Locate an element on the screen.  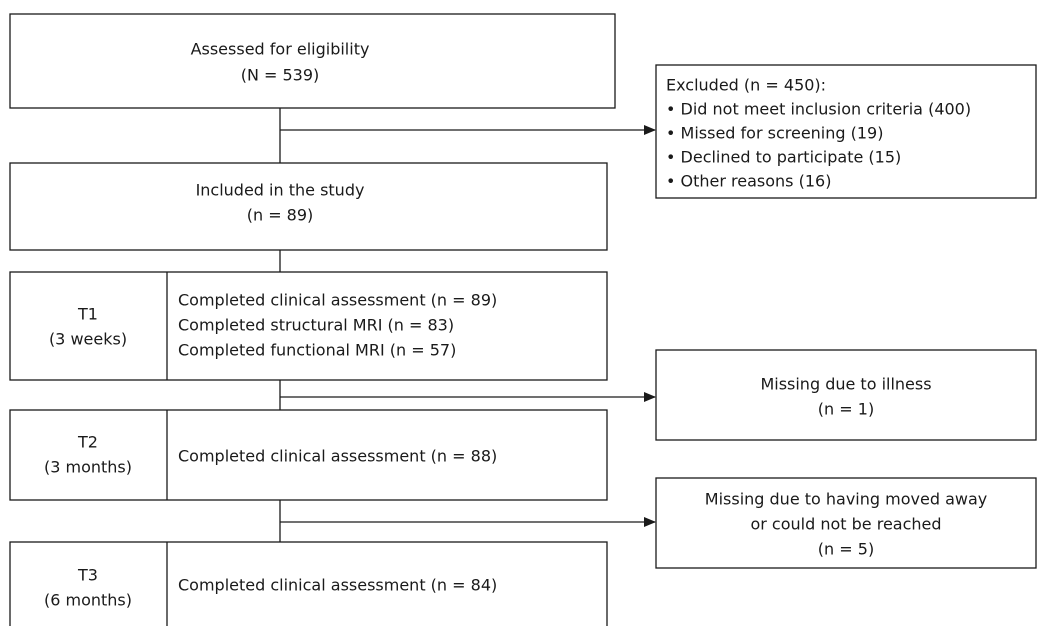
assessment-line: Completed structural MRI (n = 83) is located at coordinates (316, 325).